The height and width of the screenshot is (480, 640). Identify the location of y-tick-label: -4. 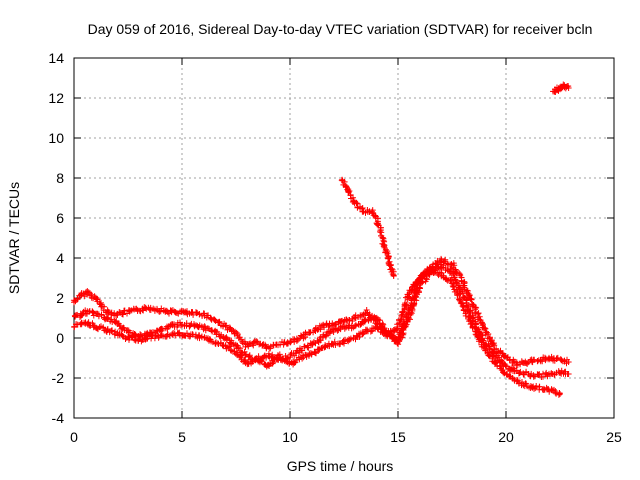
(58, 418).